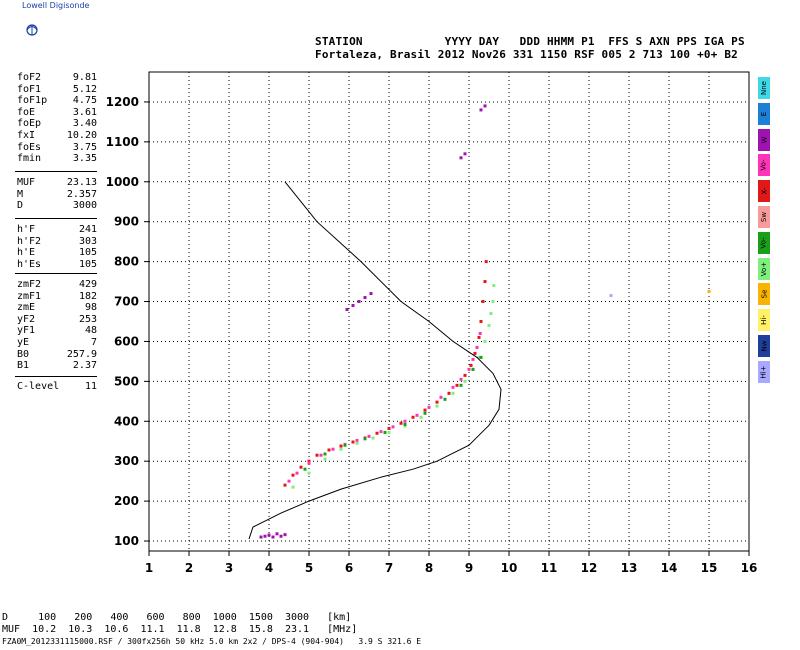 The width and height of the screenshot is (800, 650). I want to click on legend-label: Vo-, so click(764, 165).